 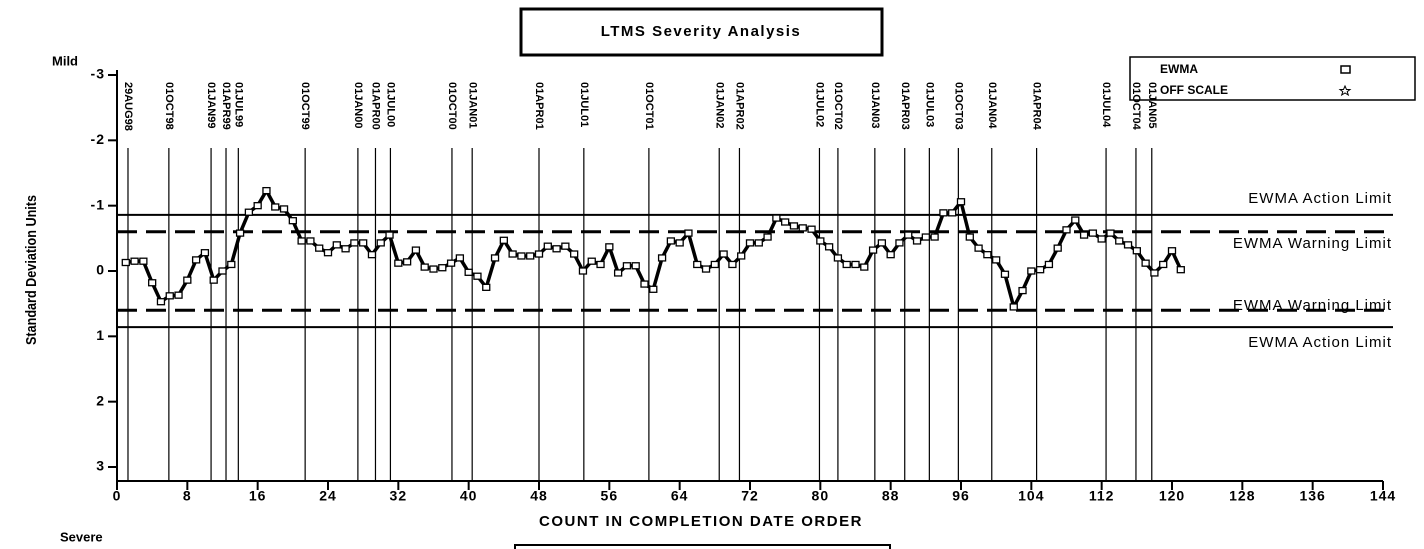 I want to click on y-axis-label: Standard Deviation Units, so click(x=31, y=270).